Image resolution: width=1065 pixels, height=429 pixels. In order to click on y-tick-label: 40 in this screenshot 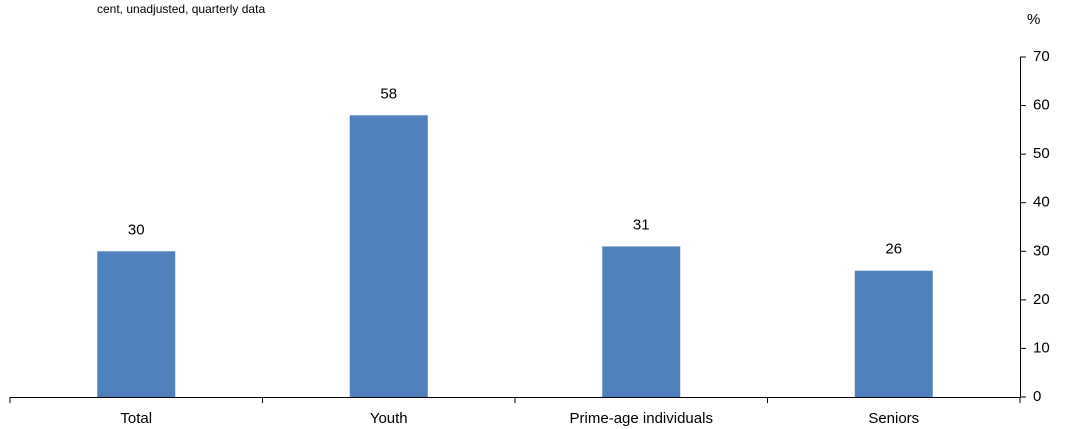, I will do `click(1041, 202)`.